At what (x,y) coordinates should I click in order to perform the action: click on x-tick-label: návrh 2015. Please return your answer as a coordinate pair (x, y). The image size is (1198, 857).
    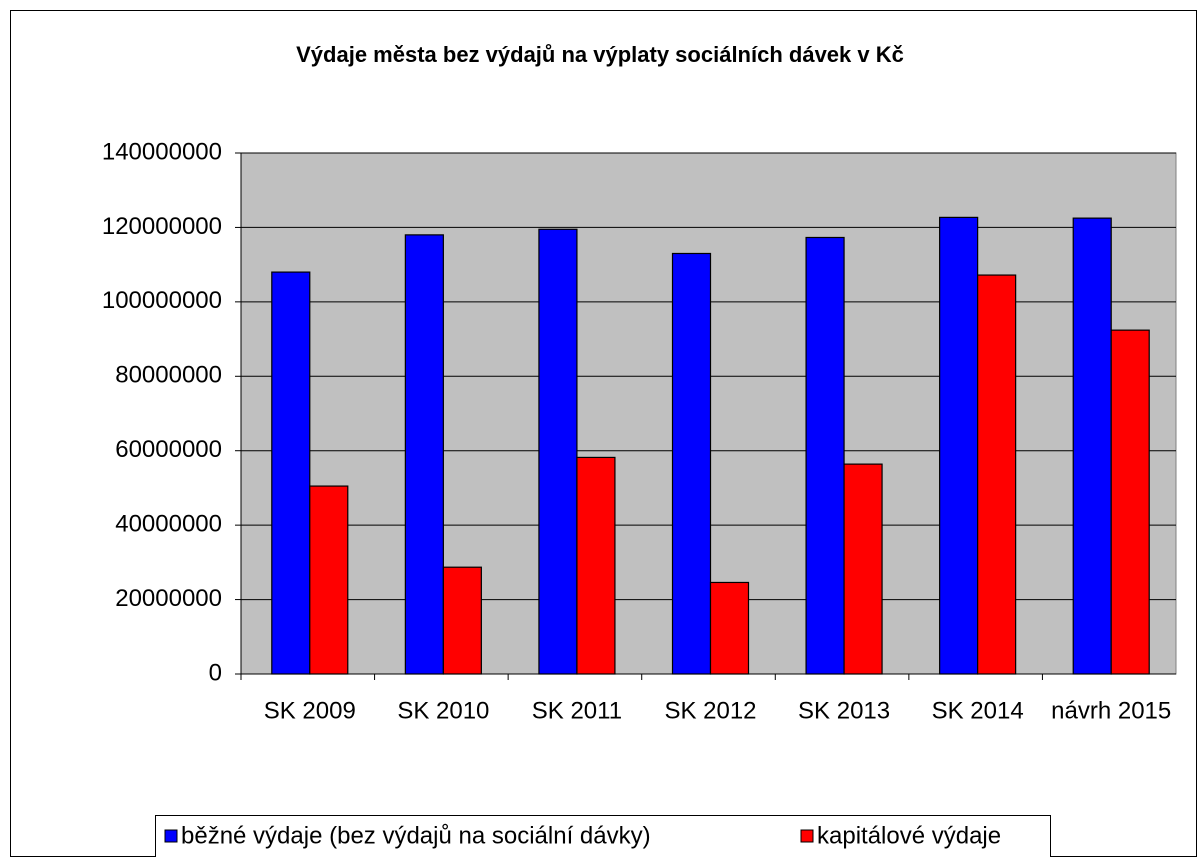
    Looking at the image, I should click on (1111, 710).